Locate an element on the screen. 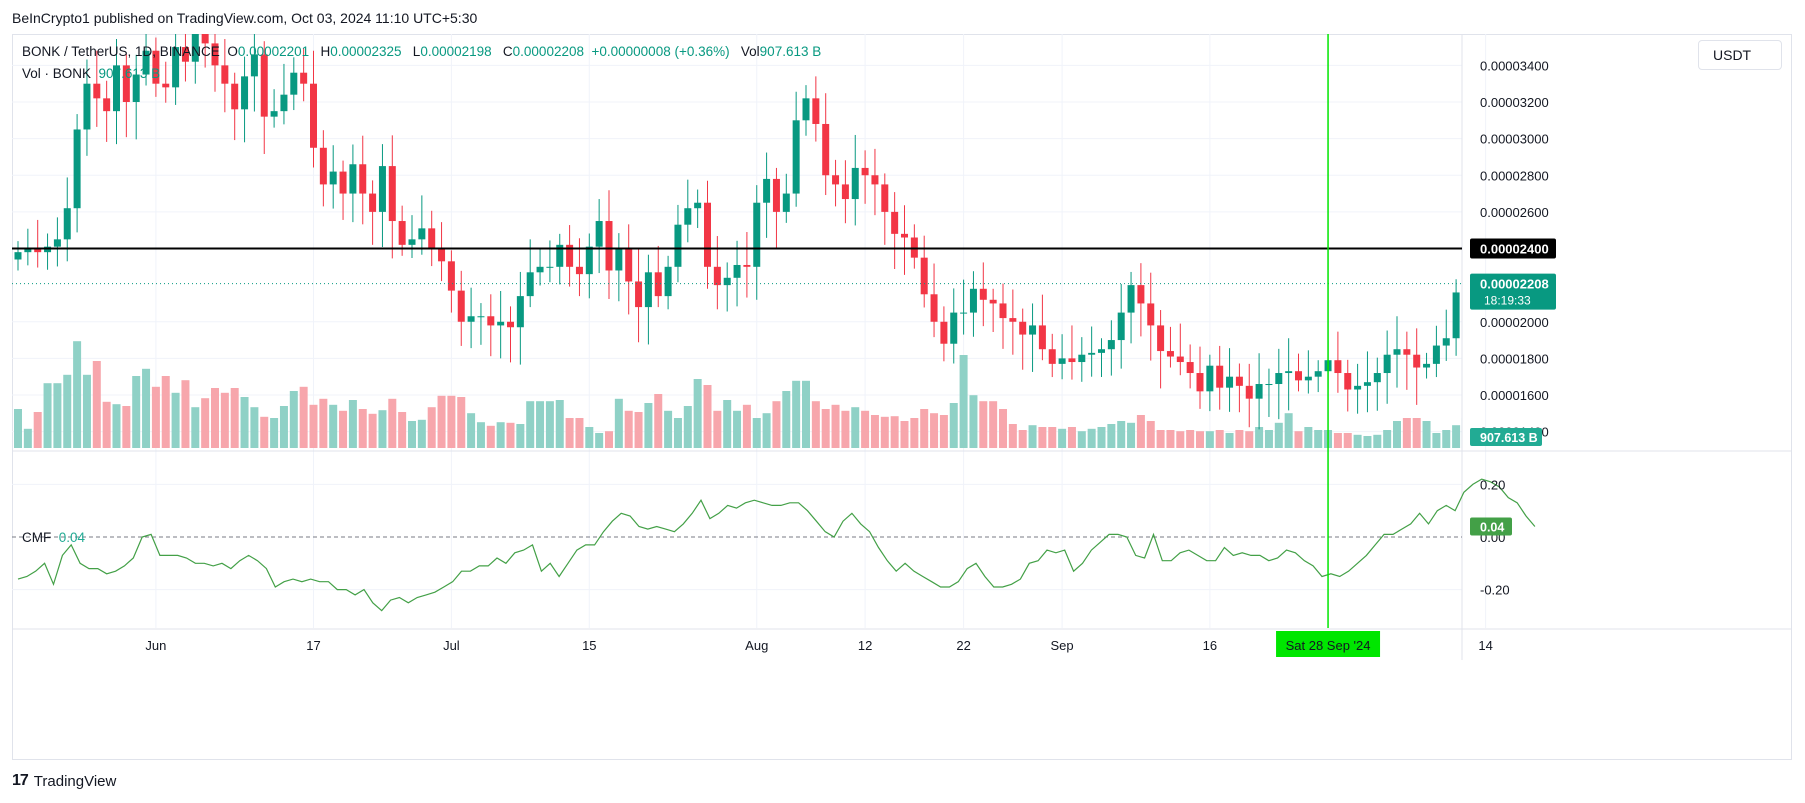 This screenshot has width=1805, height=803. cmf-value-badge: 0.04 is located at coordinates (1492, 527).